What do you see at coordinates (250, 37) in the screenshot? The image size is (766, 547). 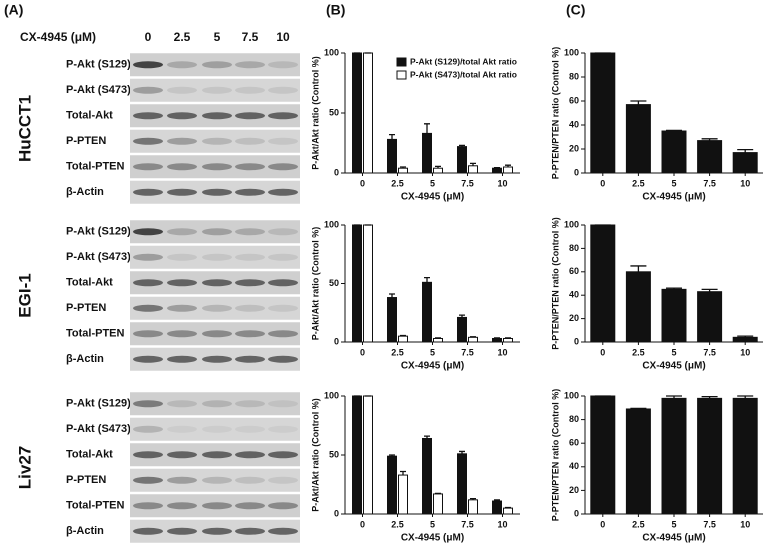 I see `concentration-label: 7.5` at bounding box center [250, 37].